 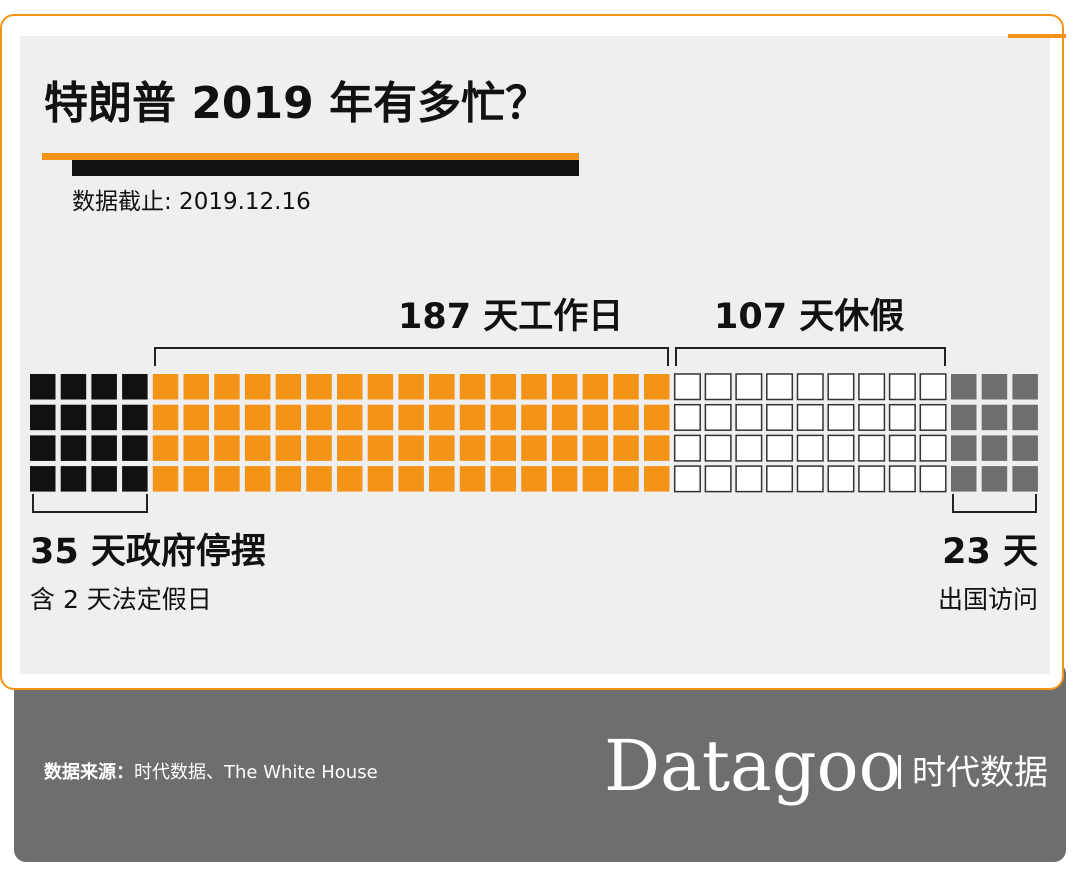 I want to click on source-key: 数据来源：, so click(x=89, y=772).